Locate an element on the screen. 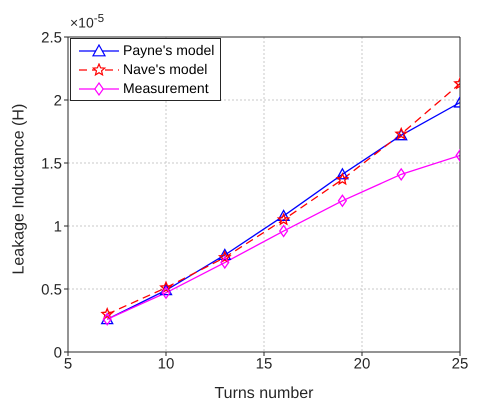 The height and width of the screenshot is (413, 477). x-tick-label: 20 is located at coordinates (362, 364).